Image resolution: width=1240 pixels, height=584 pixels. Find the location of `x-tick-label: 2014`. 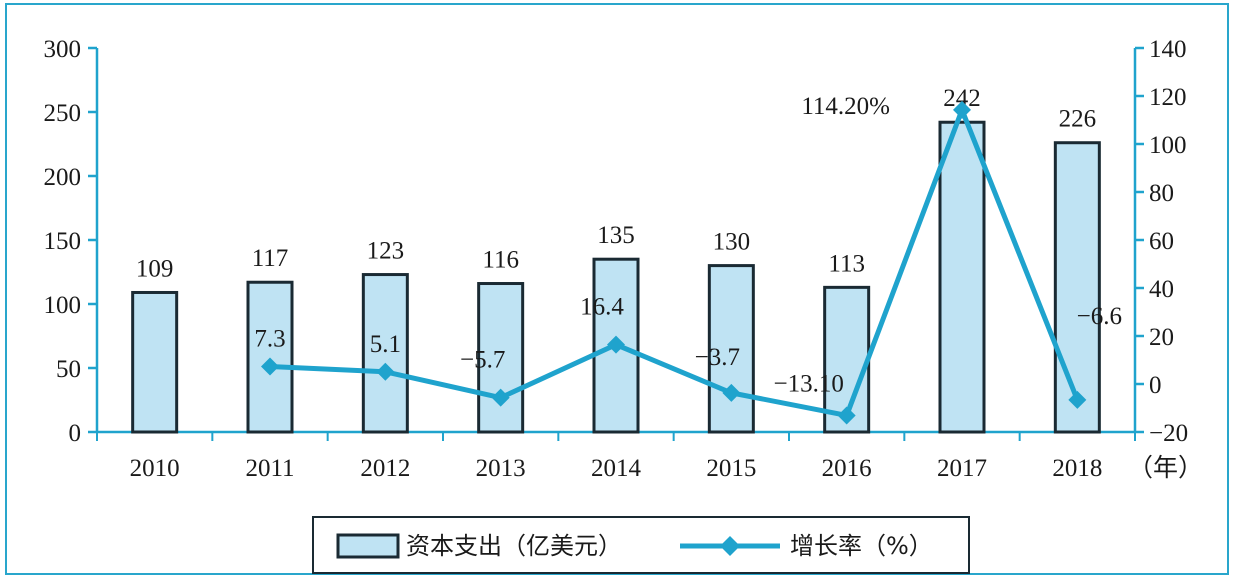

x-tick-label: 2014 is located at coordinates (616, 468).